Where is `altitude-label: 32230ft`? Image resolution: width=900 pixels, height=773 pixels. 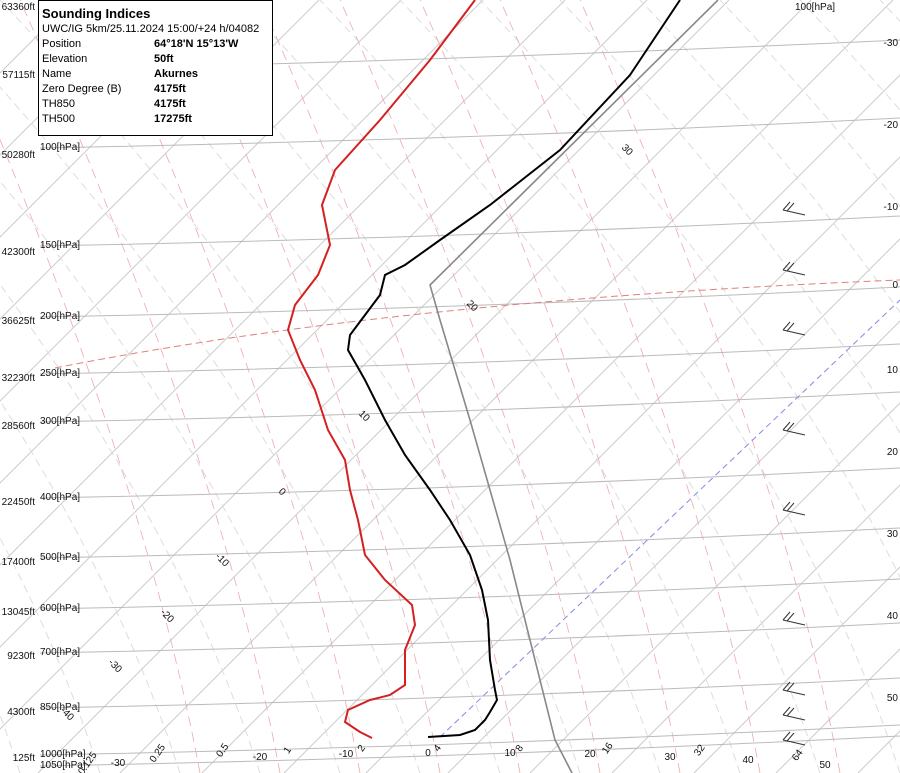 altitude-label: 32230ft is located at coordinates (19, 378).